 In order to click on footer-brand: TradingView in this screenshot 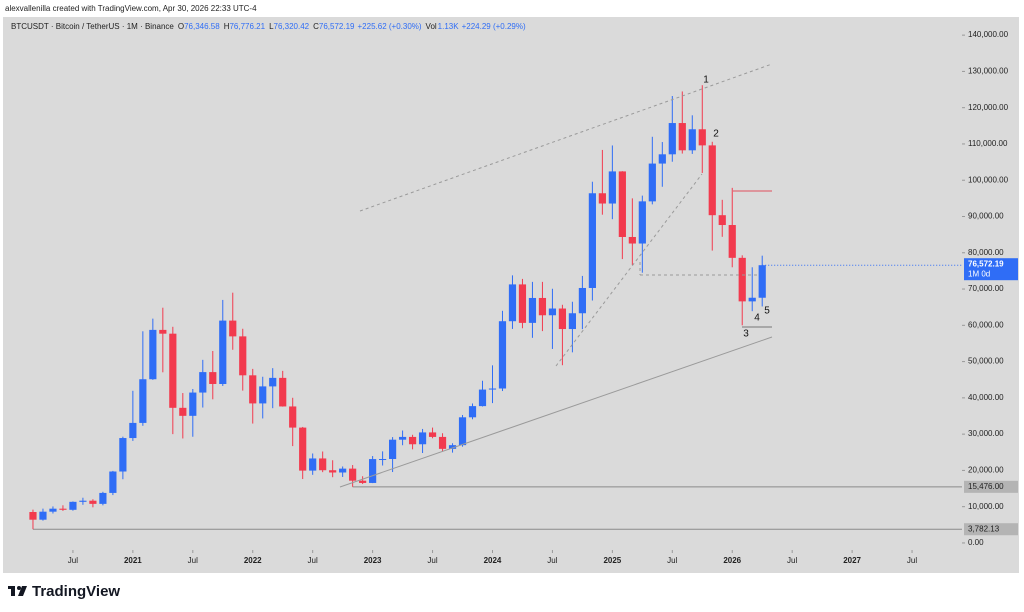, I will do `click(76, 591)`.